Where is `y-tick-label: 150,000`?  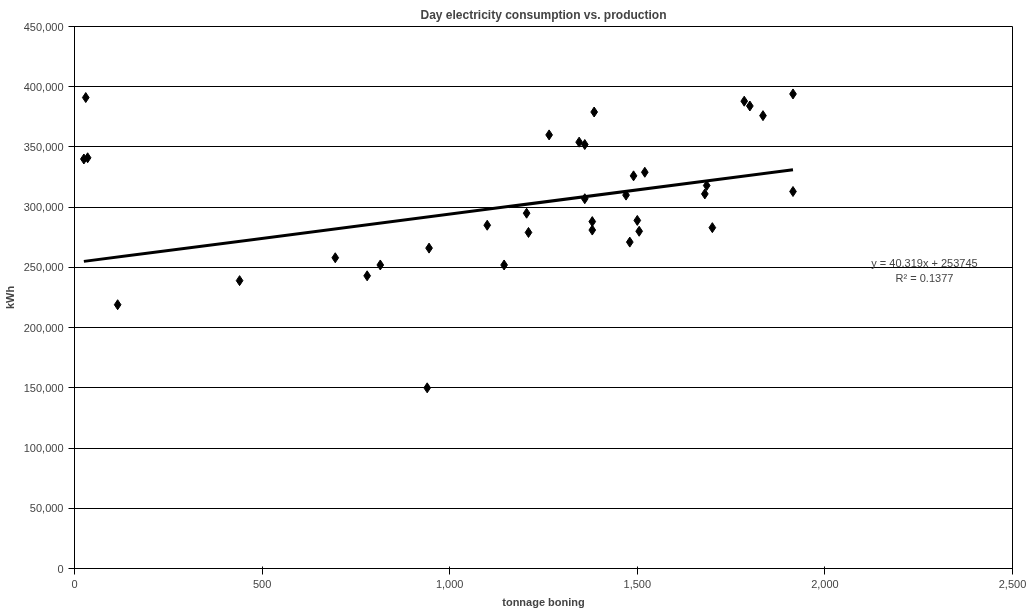
y-tick-label: 150,000 is located at coordinates (43, 387).